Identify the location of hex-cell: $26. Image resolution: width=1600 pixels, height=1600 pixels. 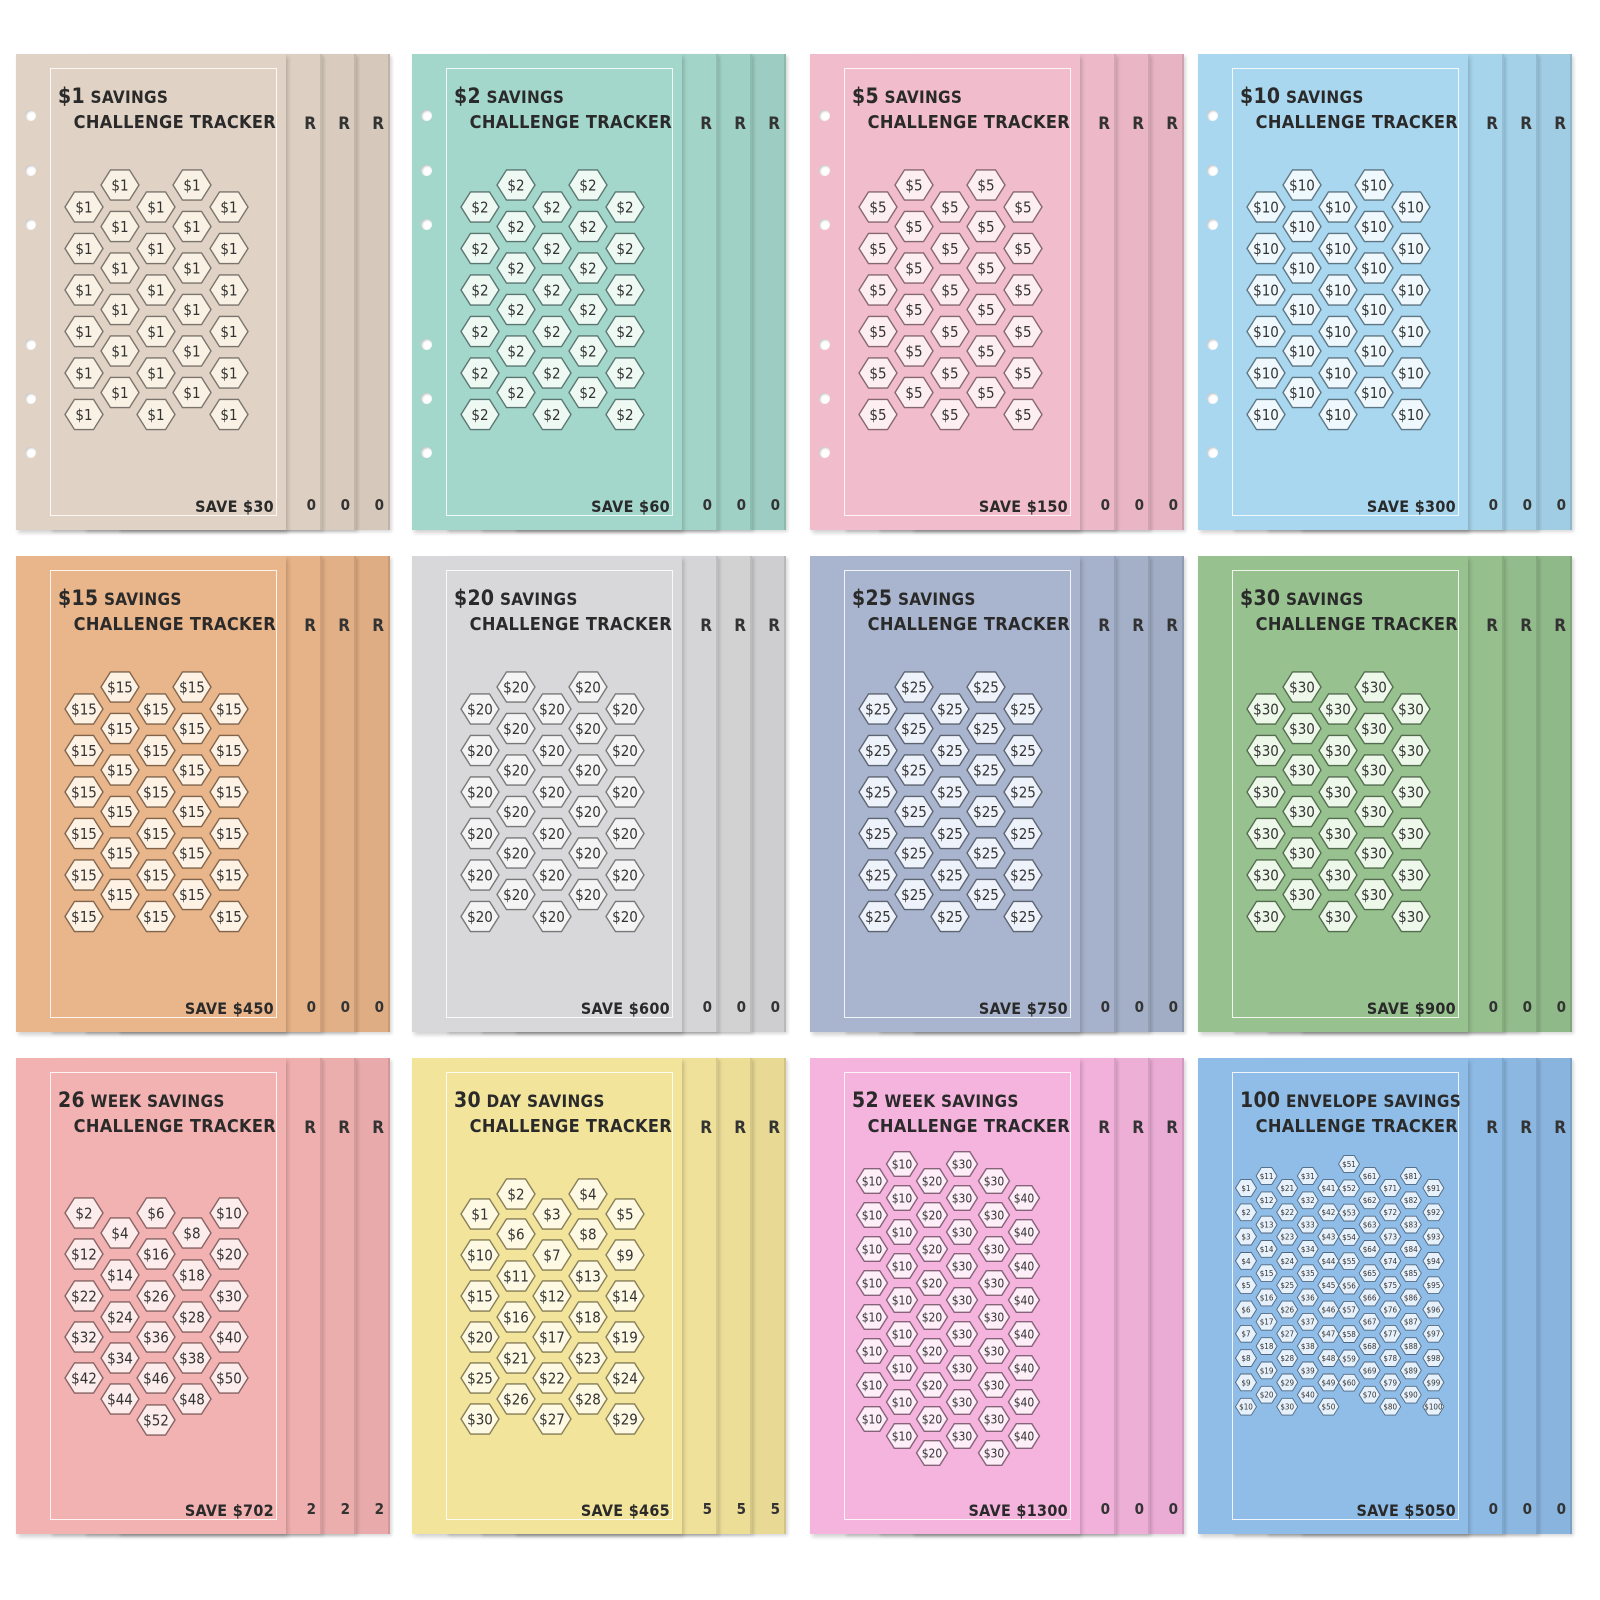
(516, 1399).